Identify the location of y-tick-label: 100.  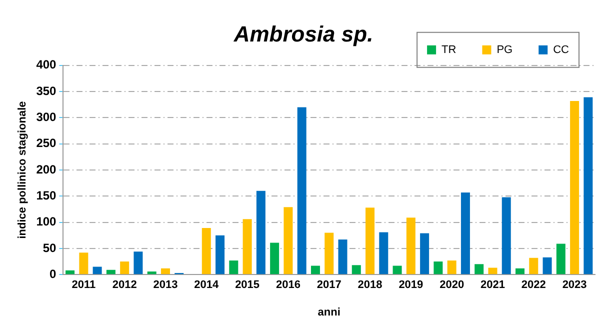
(46, 221).